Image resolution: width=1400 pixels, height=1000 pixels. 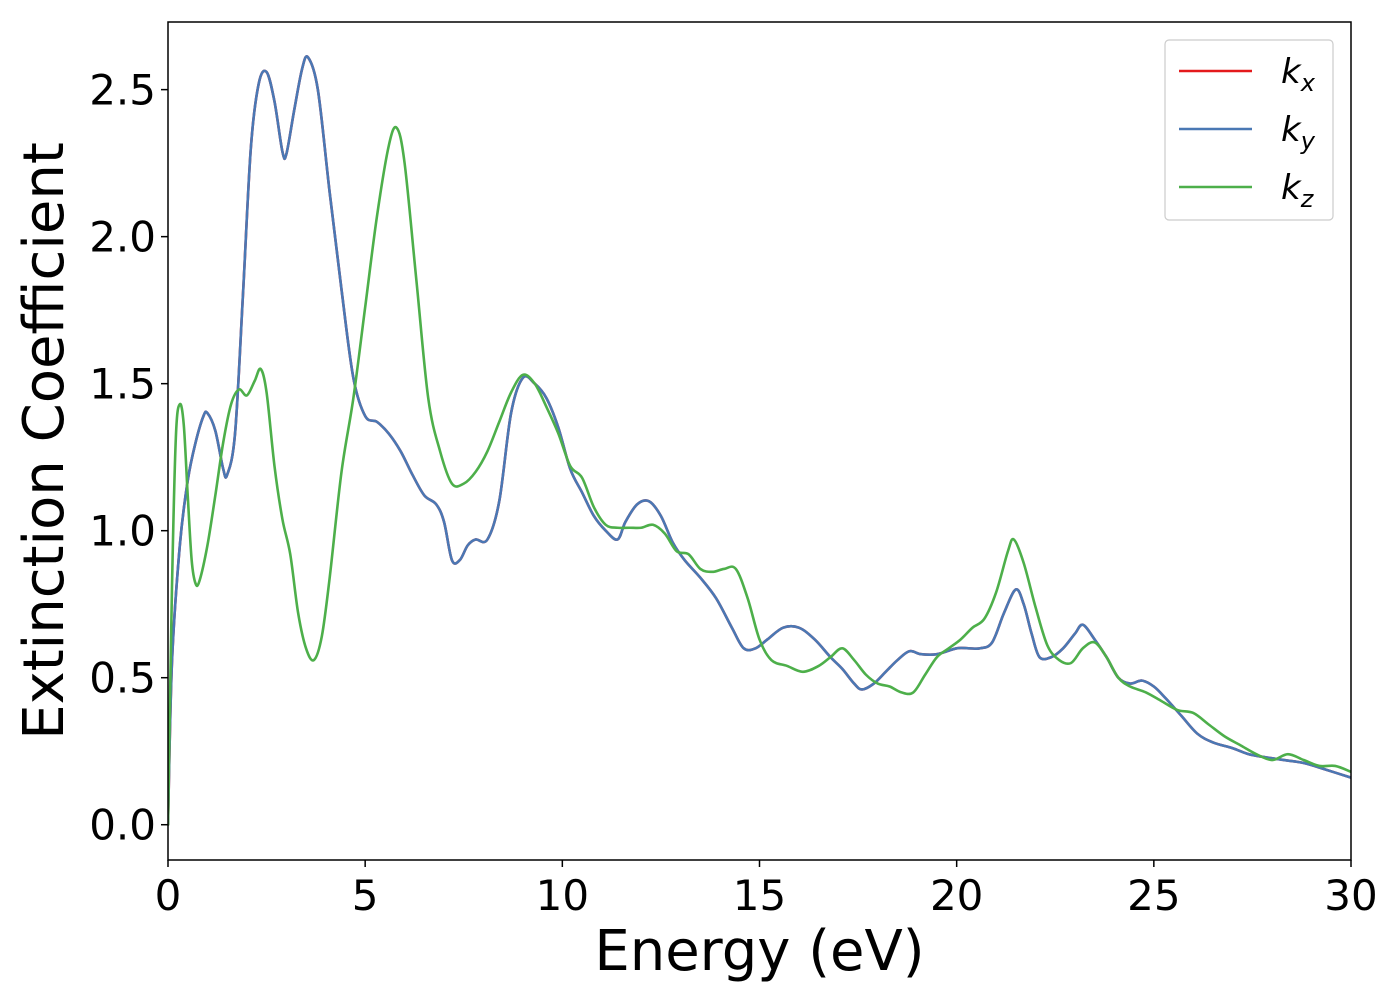 I want to click on x-tick-label: 15, so click(x=759, y=895).